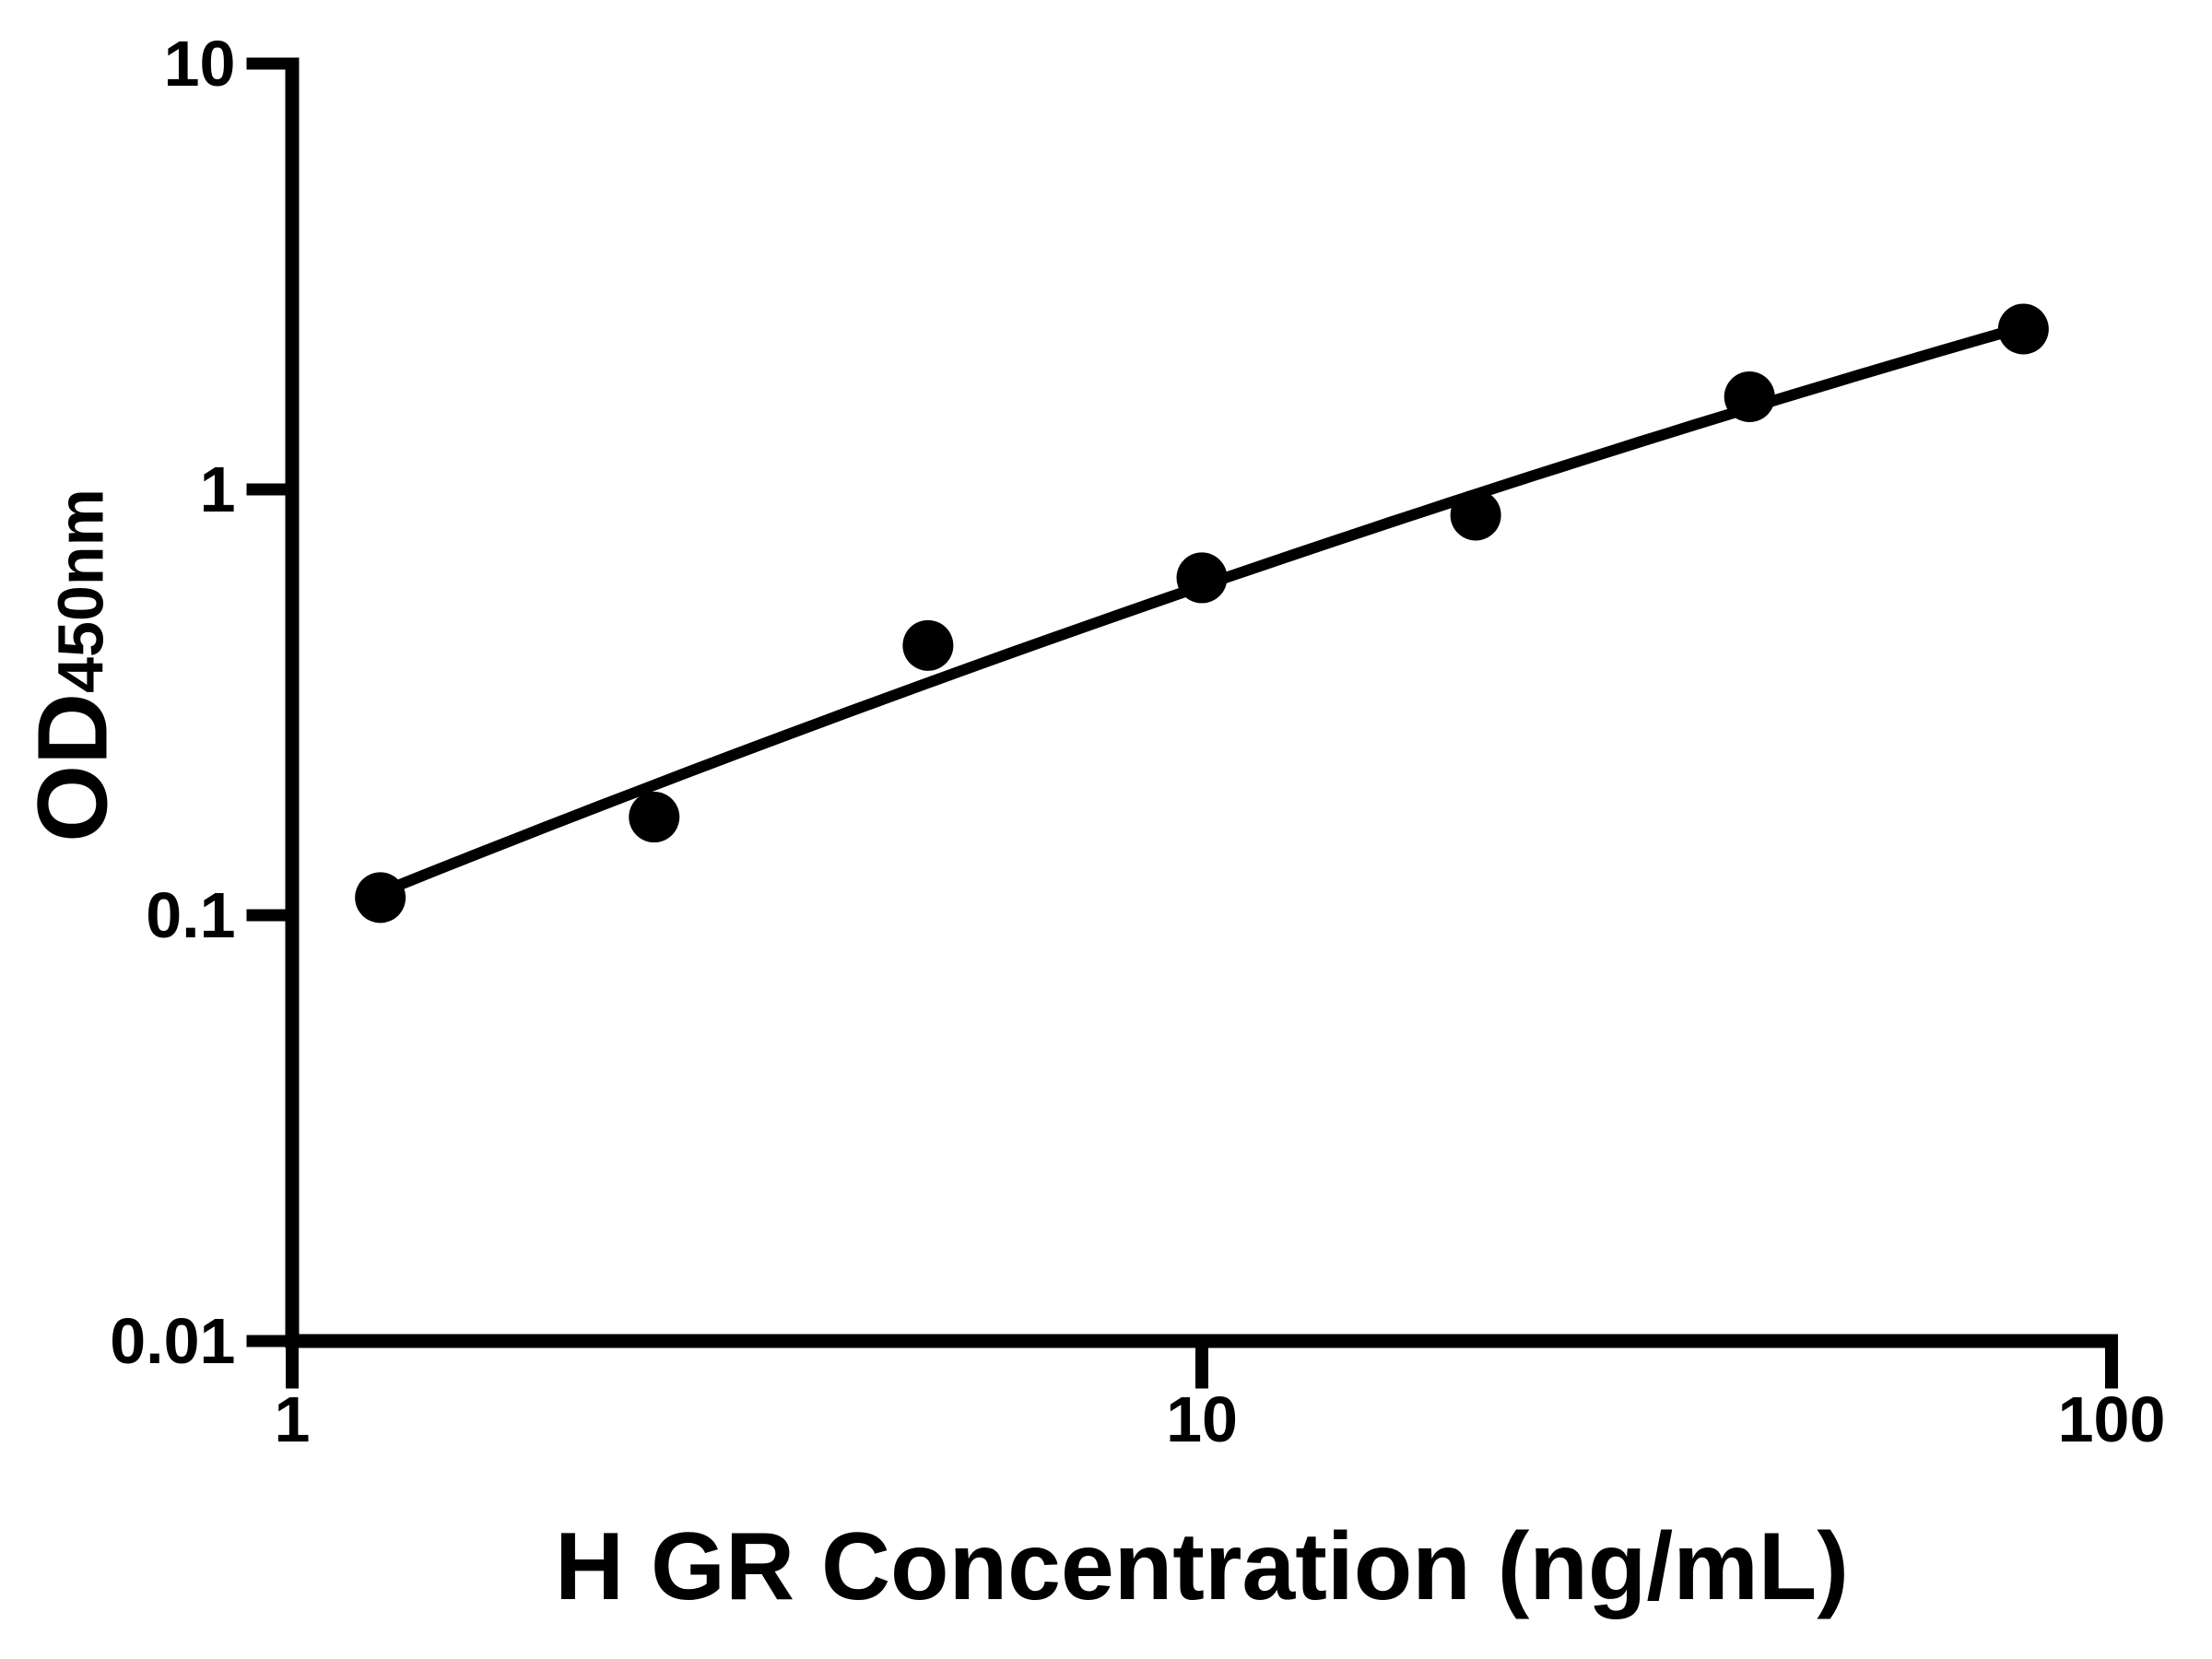  What do you see at coordinates (293, 1419) in the screenshot?
I see `x-tick-label: 1` at bounding box center [293, 1419].